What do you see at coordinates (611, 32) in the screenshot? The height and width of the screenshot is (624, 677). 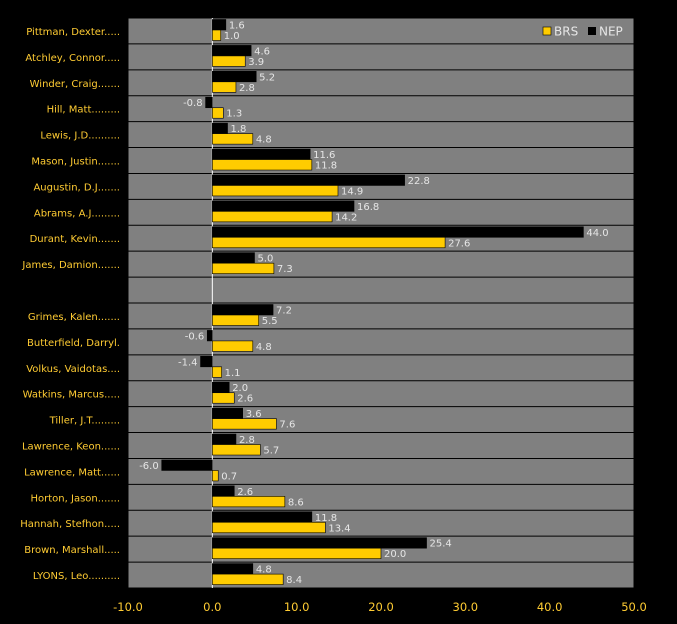 I see `legend-label-nep: NEP` at bounding box center [611, 32].